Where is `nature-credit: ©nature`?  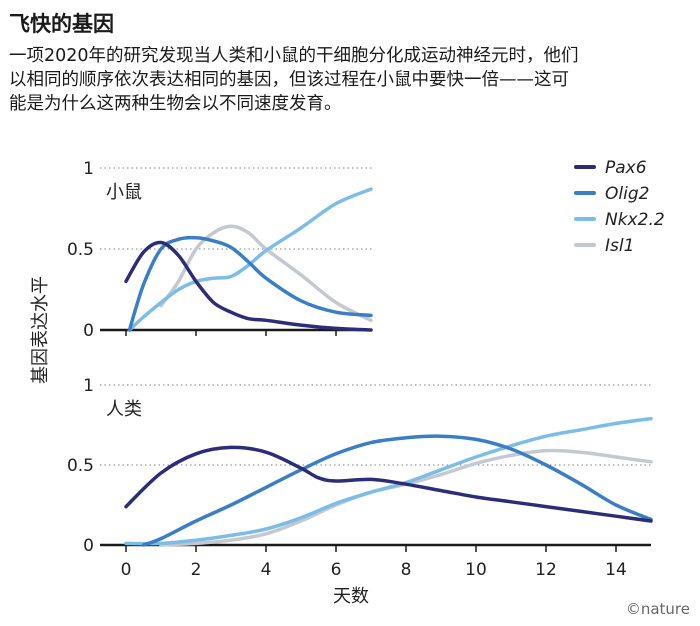 nature-credit: ©nature is located at coordinates (657, 609).